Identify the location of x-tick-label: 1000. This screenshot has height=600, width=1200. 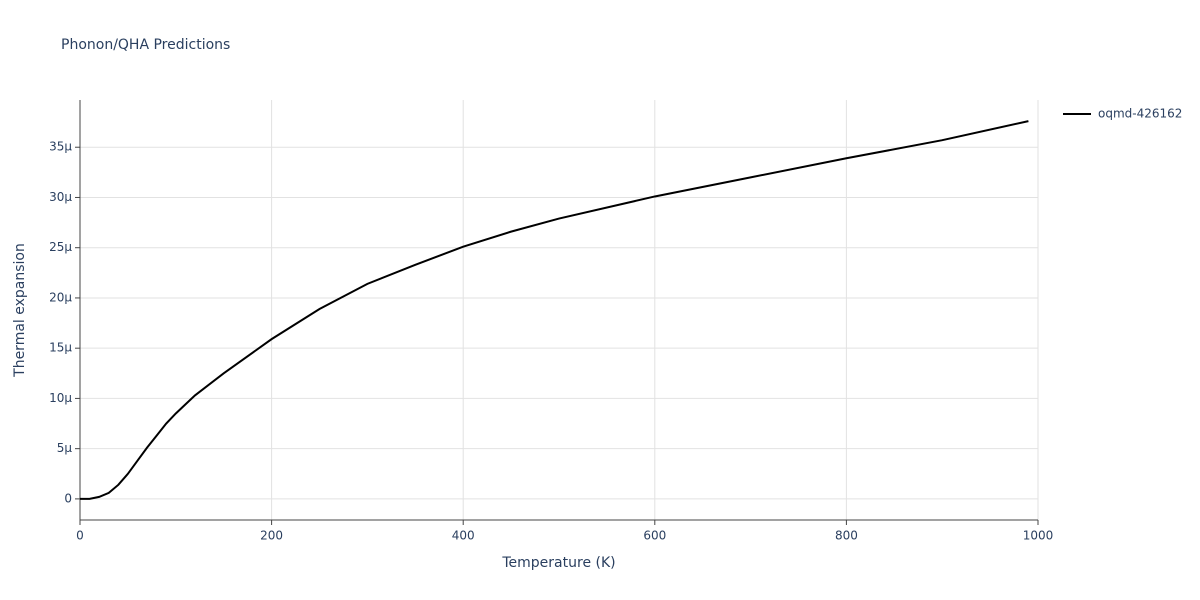
(1038, 536).